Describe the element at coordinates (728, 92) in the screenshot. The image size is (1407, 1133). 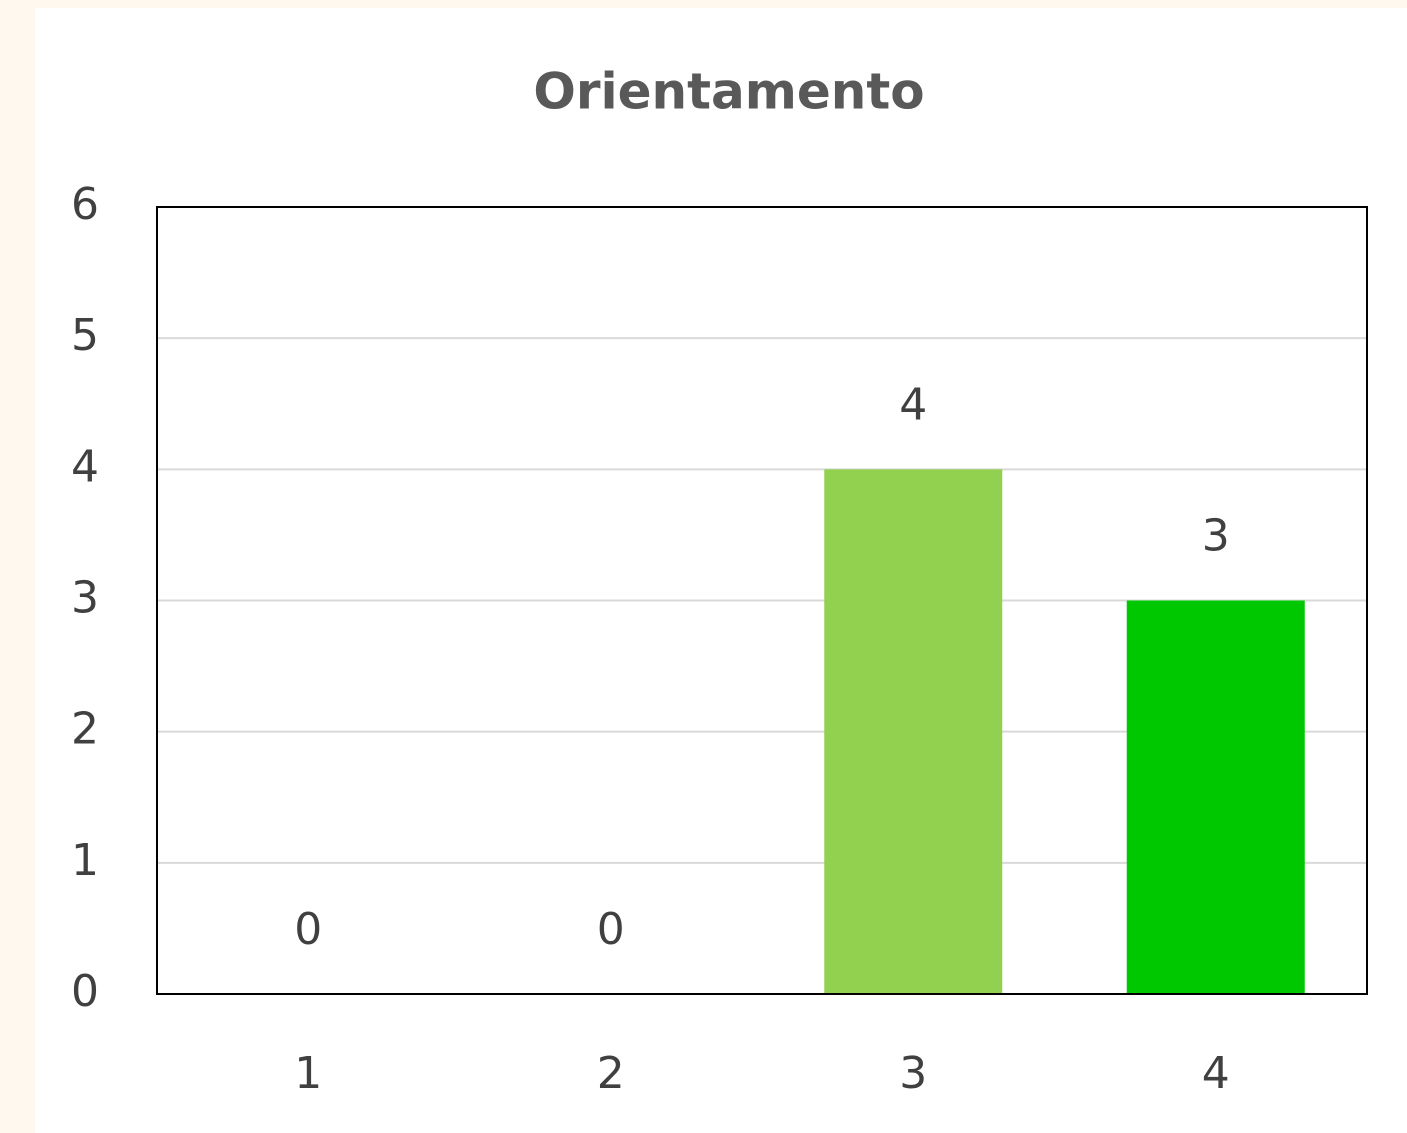
I see `chart-title: Orientamento` at that location.